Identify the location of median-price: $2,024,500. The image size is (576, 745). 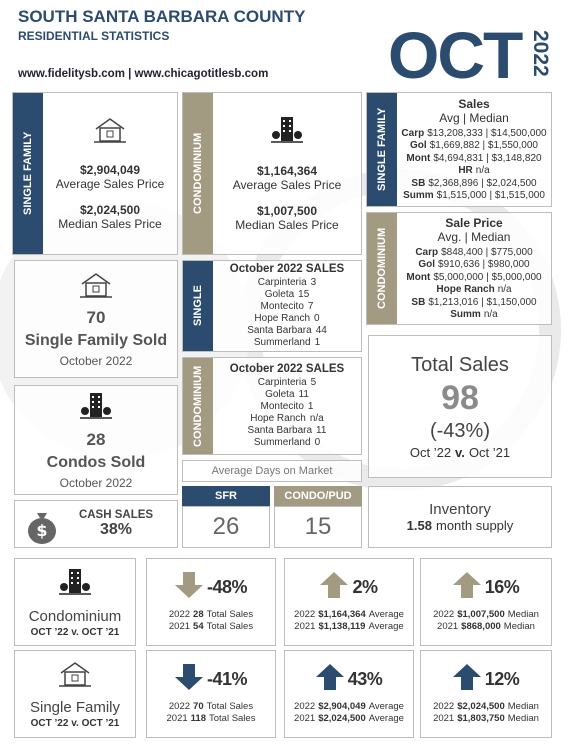
(110, 210).